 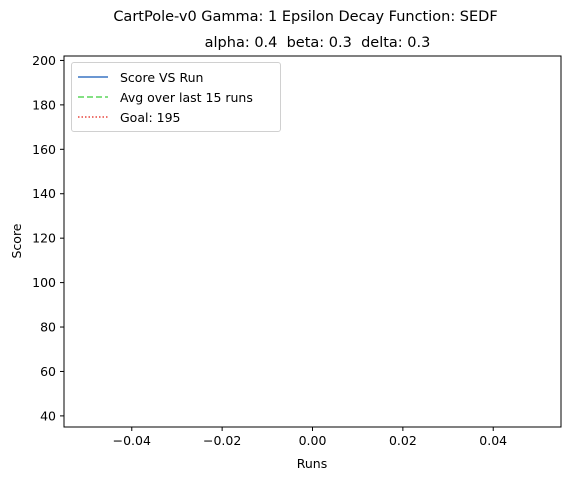 What do you see at coordinates (222, 440) in the screenshot?
I see `x-tick-label: −0.02` at bounding box center [222, 440].